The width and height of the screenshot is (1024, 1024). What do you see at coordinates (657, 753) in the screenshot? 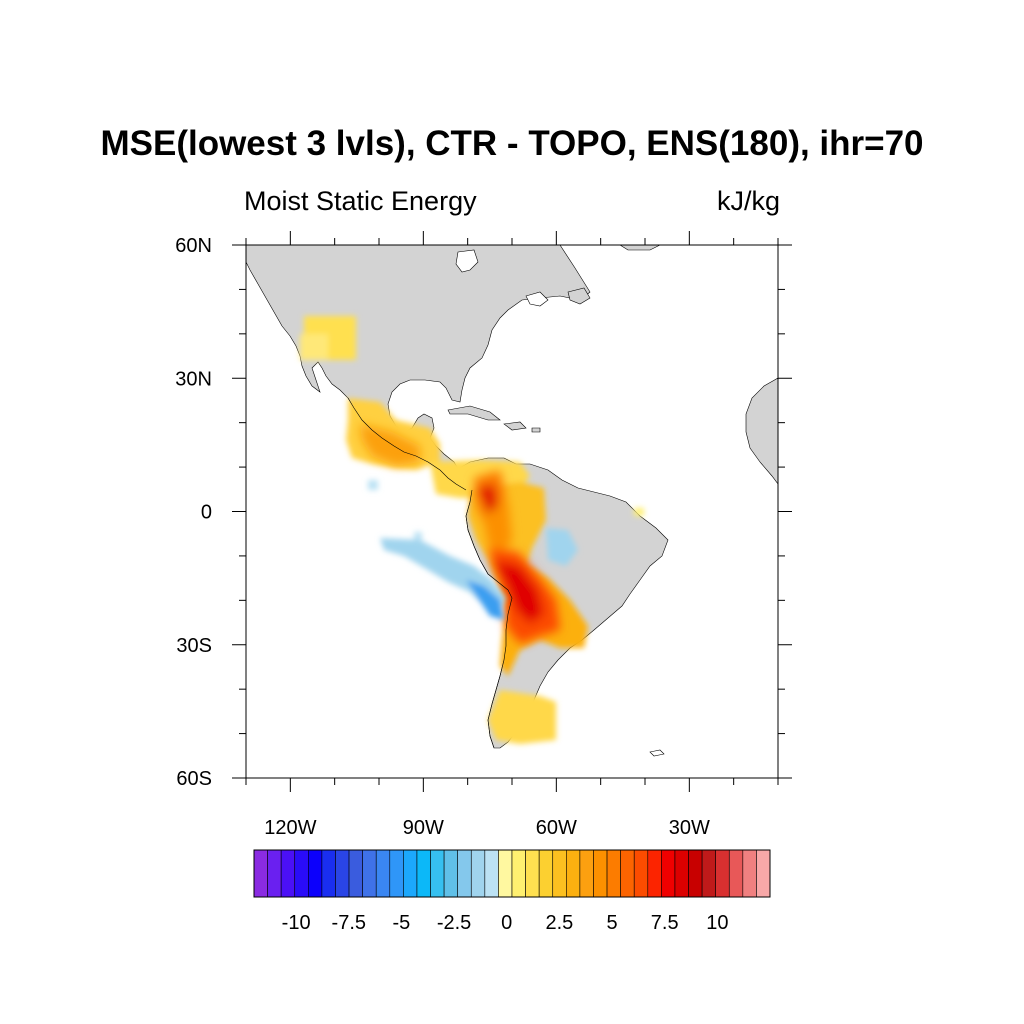
I see `falkland-islands` at bounding box center [657, 753].